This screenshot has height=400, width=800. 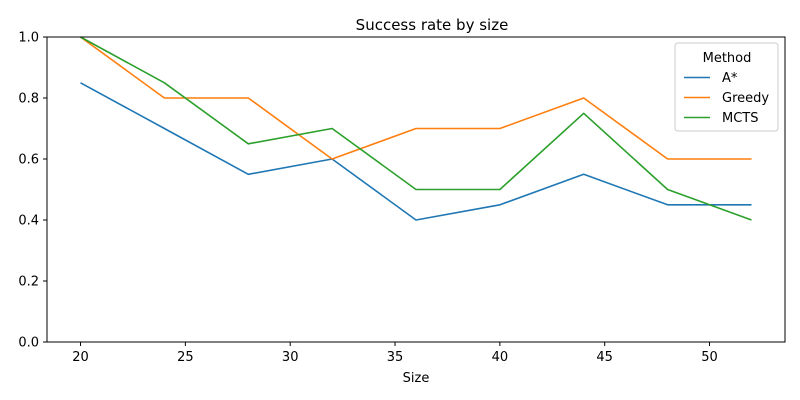 I want to click on x-axis-label: Size, so click(x=416, y=378).